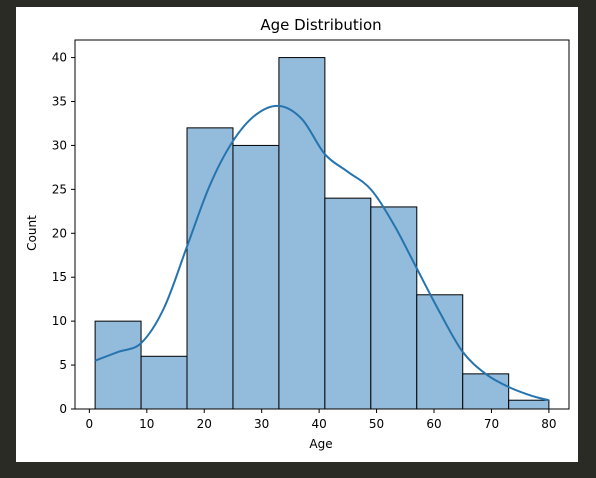 Image resolution: width=596 pixels, height=478 pixels. What do you see at coordinates (90, 424) in the screenshot?
I see `x-tick-label-0: 0` at bounding box center [90, 424].